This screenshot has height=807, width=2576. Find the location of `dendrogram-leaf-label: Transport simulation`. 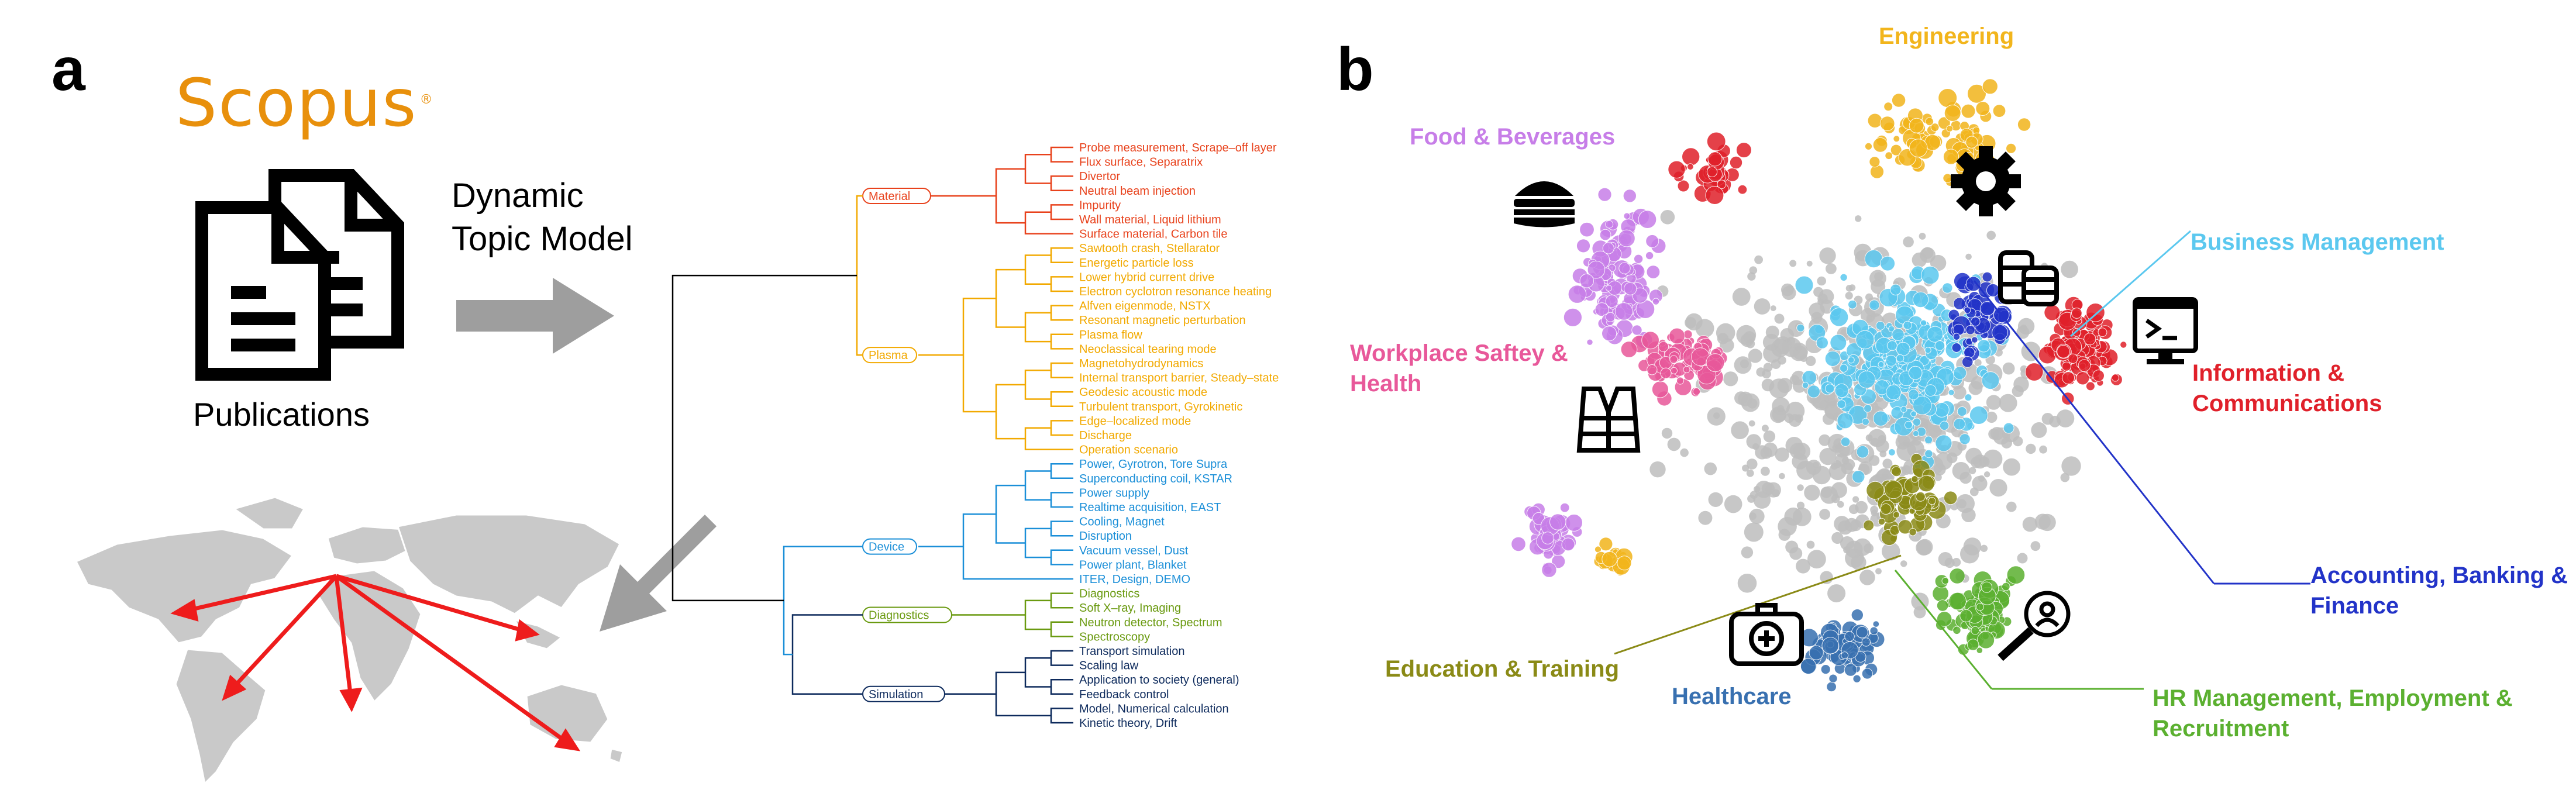

dendrogram-leaf-label: Transport simulation is located at coordinates (1131, 651).